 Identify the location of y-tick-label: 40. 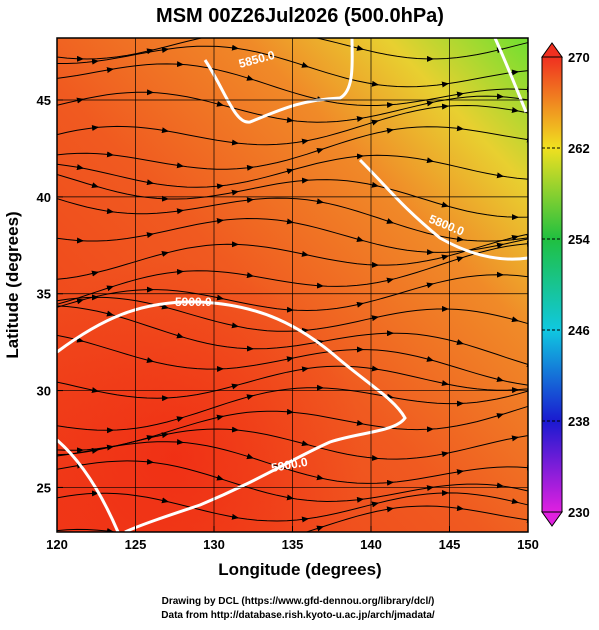
(44, 197).